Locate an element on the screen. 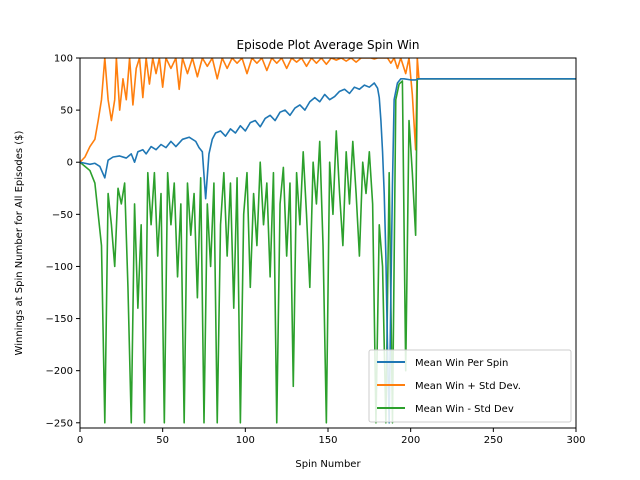 This screenshot has height=480, width=640. legend-label-plus-std: Mean Win + Std Dev. is located at coordinates (468, 386).